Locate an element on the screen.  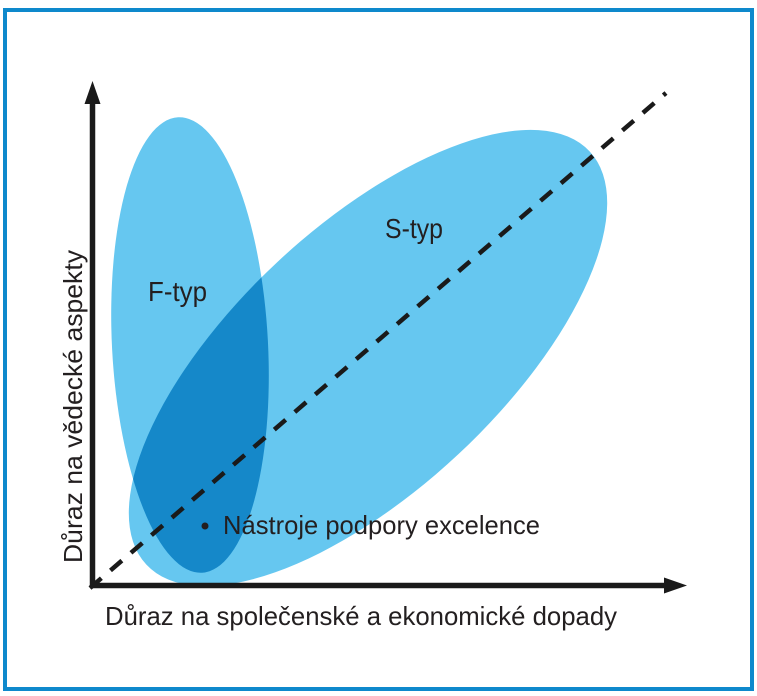
region-s-label: S-typ is located at coordinates (414, 228).